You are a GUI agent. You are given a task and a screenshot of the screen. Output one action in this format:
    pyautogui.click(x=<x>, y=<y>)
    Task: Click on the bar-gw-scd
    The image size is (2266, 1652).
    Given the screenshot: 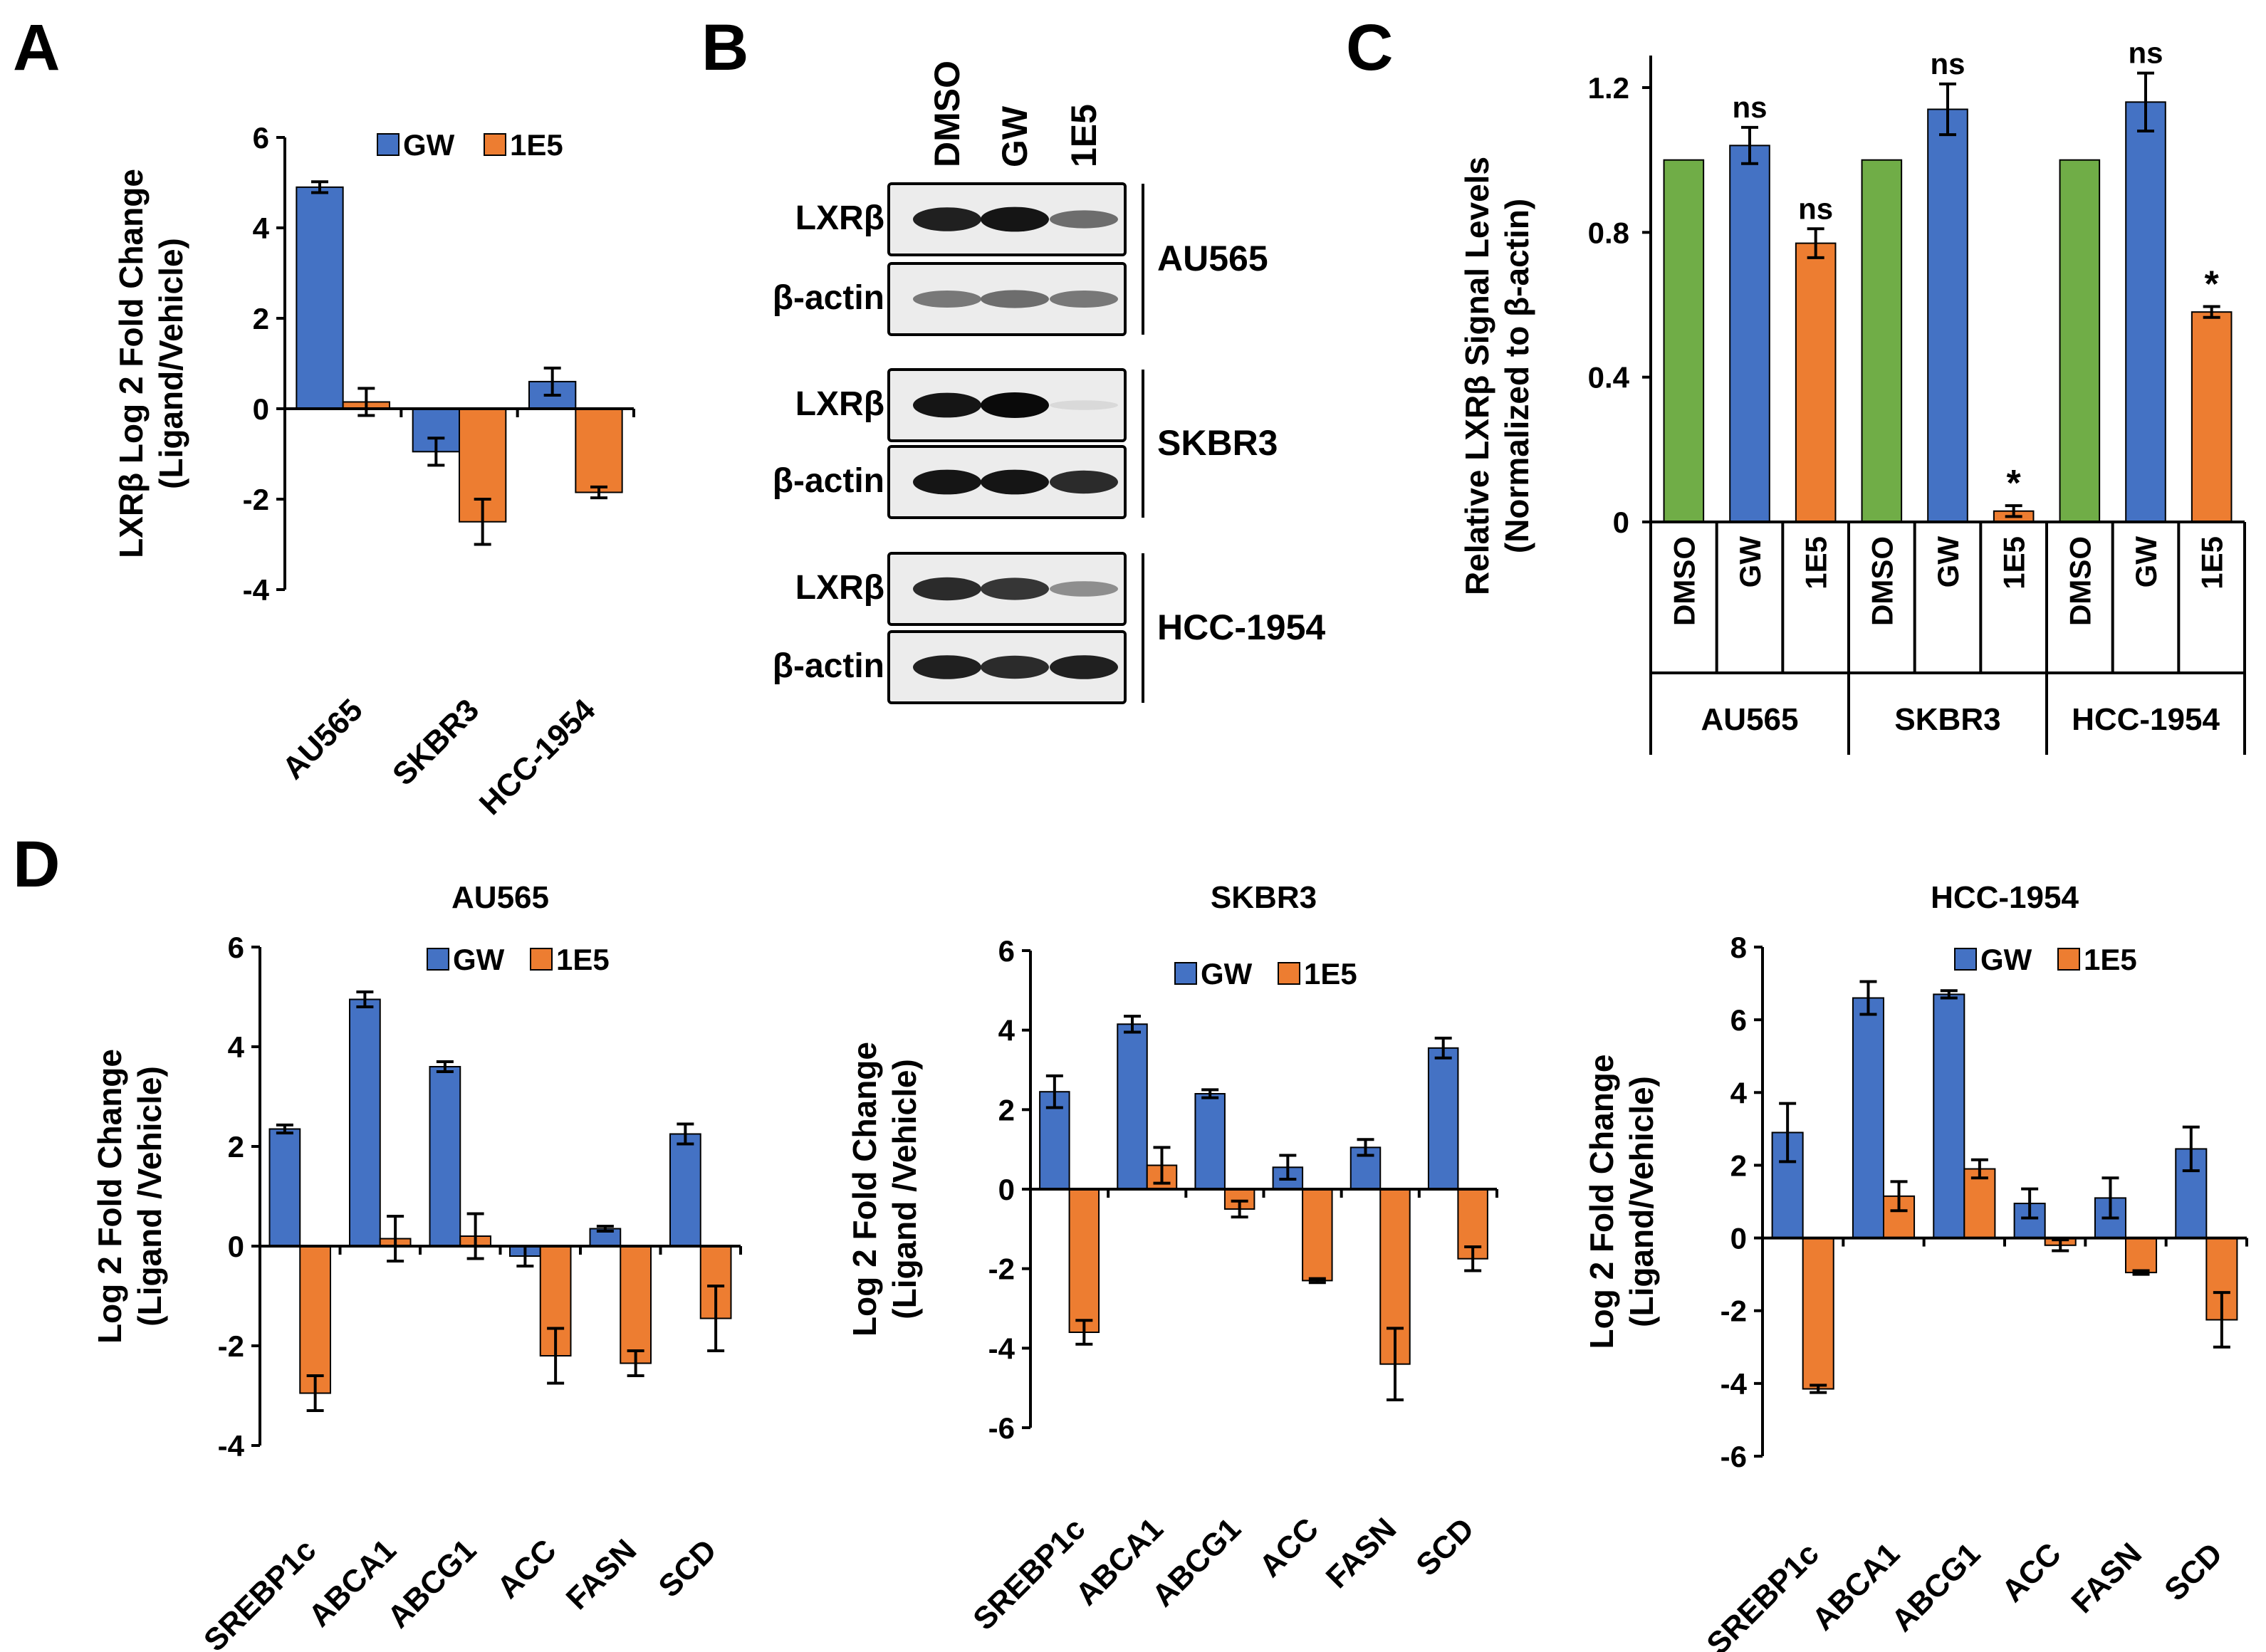 What is the action you would take?
    pyautogui.click(x=685, y=1190)
    